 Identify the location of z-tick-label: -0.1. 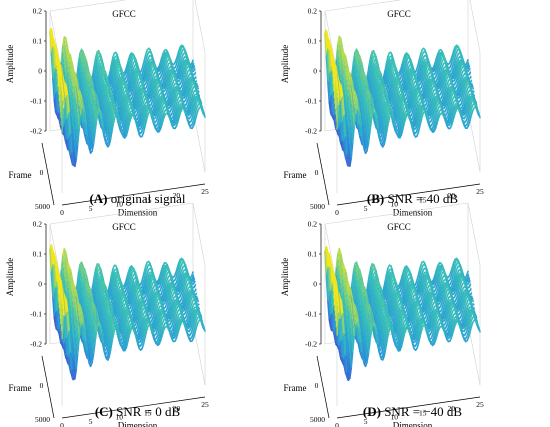
(36, 101).